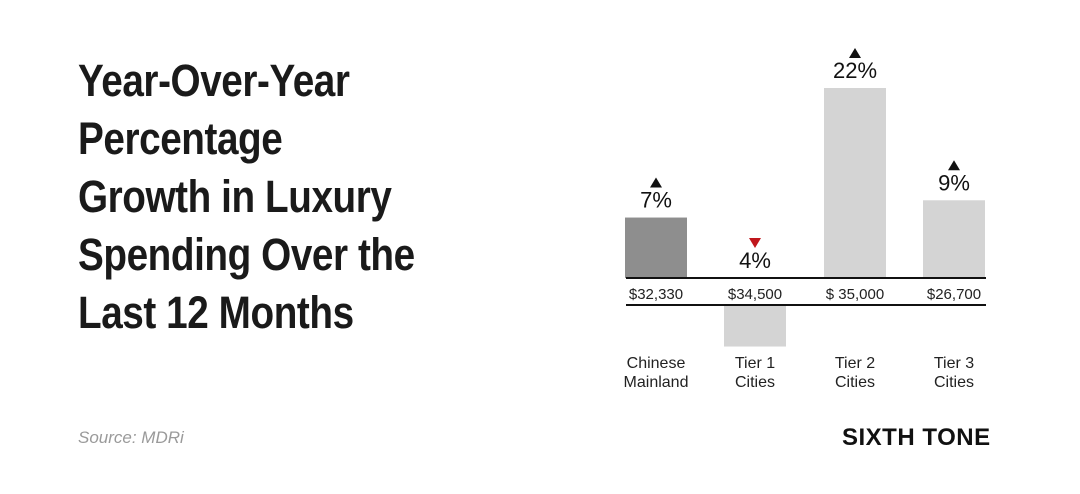 The height and width of the screenshot is (494, 1080). I want to click on value-label: 22%, so click(855, 70).